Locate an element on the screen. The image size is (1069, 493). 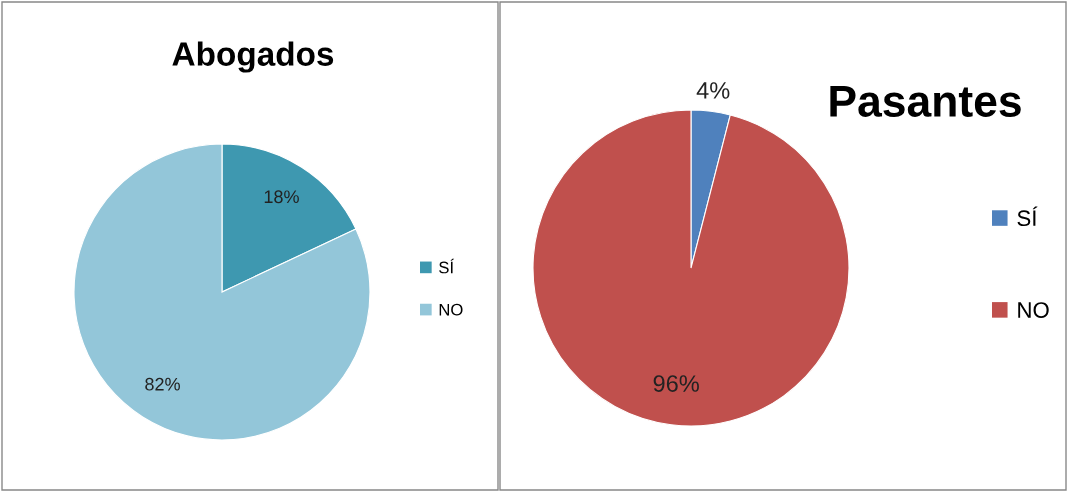
data-label: 18% is located at coordinates (281, 197).